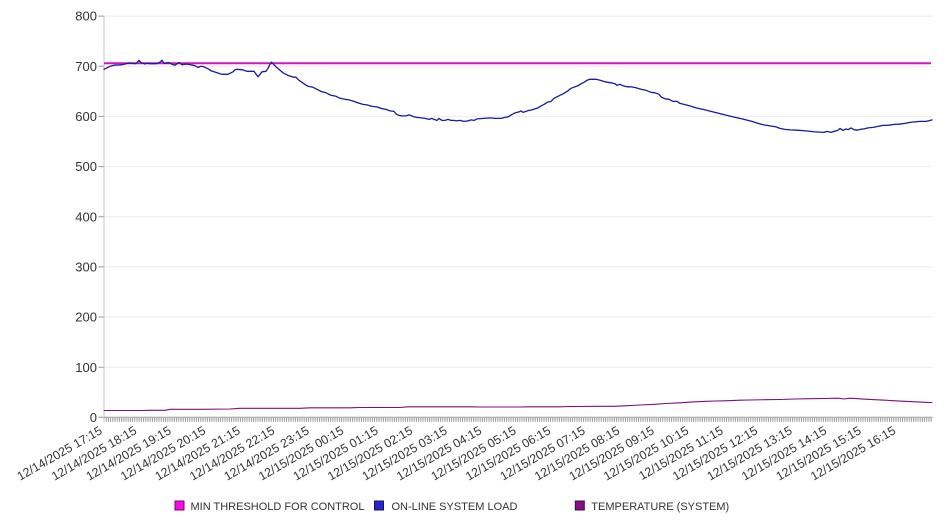 This screenshot has width=946, height=526. I want to click on svg-text: TEMPERATURE (SYSTEM), so click(660, 507).